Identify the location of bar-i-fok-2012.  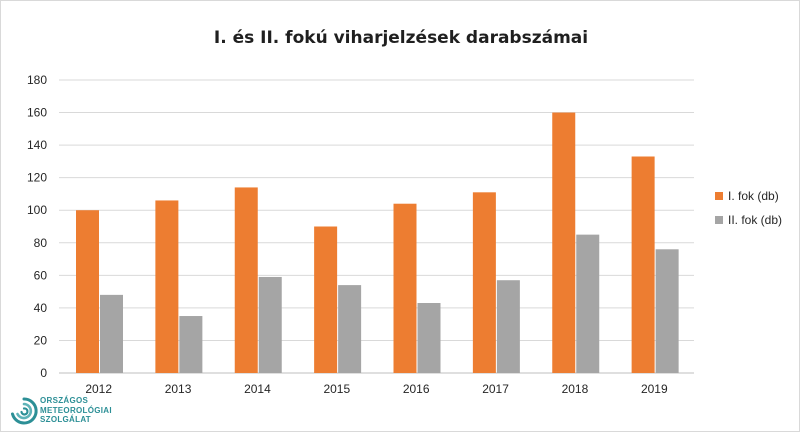
(87, 291).